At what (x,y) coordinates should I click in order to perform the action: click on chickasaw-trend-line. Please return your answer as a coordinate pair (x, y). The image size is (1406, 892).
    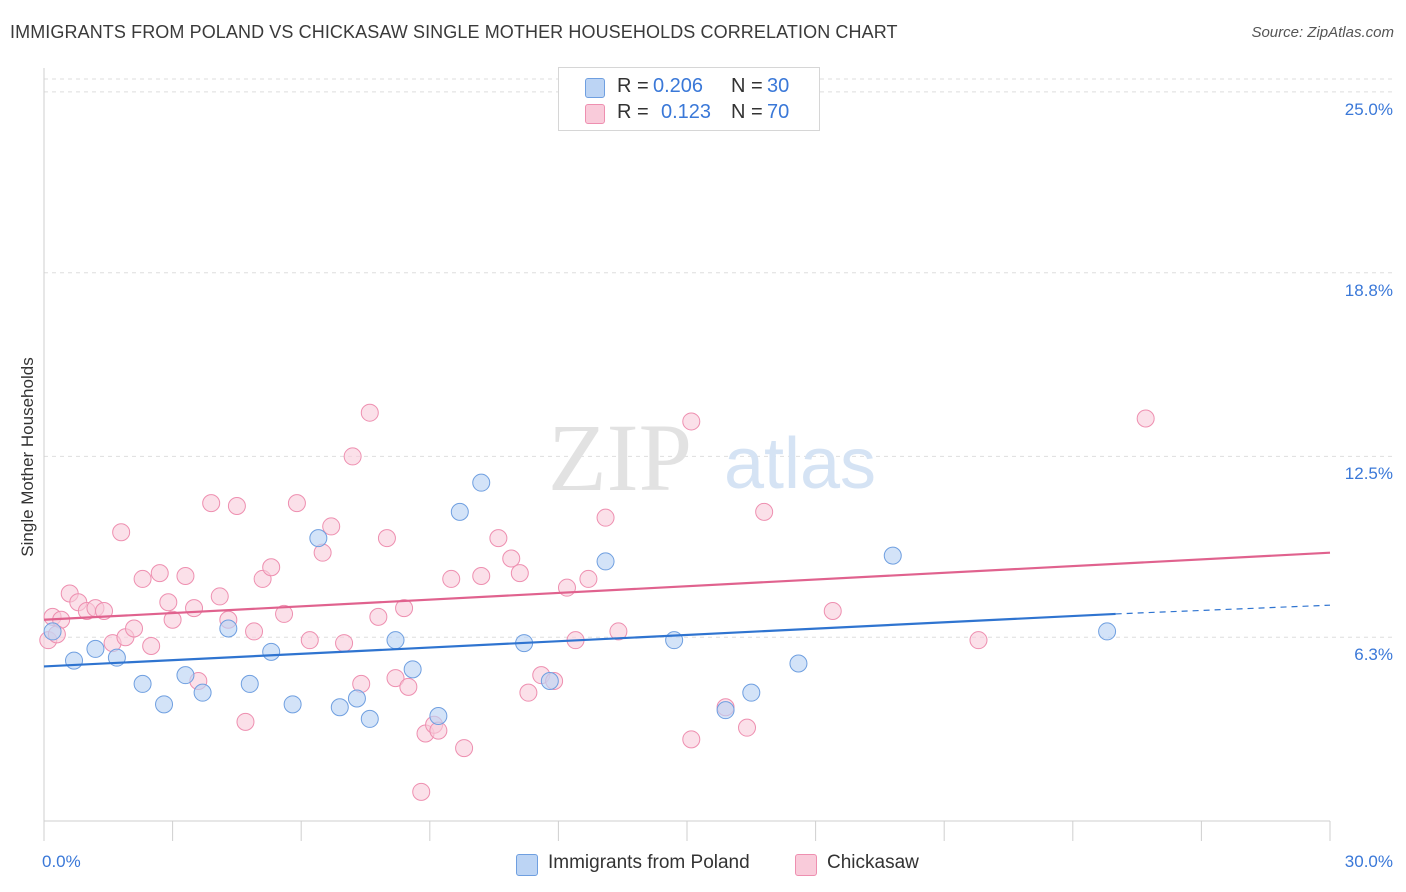
    Looking at the image, I should click on (687, 586).